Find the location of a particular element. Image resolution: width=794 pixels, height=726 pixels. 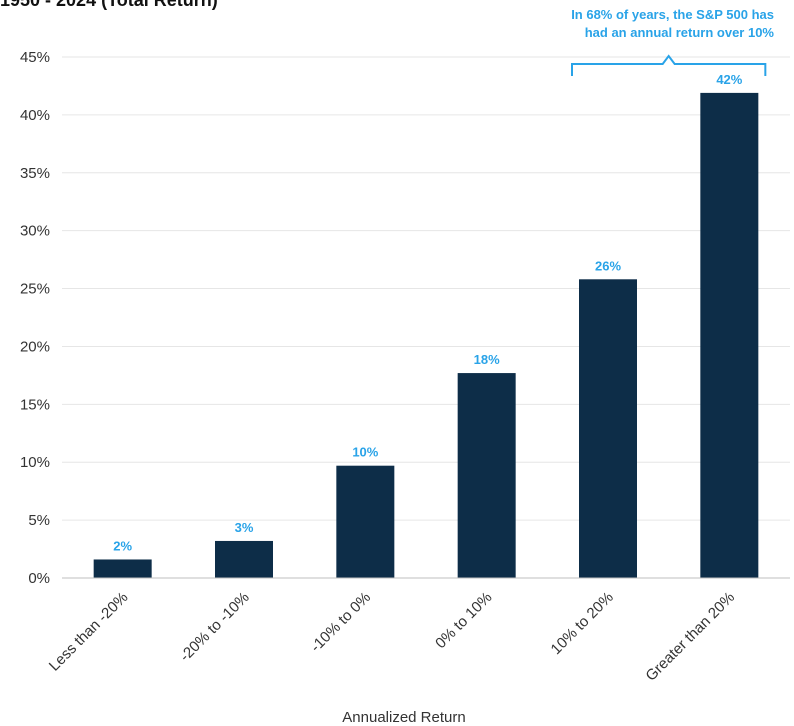

x-category-label: -10% to 0% is located at coordinates (340, 622).